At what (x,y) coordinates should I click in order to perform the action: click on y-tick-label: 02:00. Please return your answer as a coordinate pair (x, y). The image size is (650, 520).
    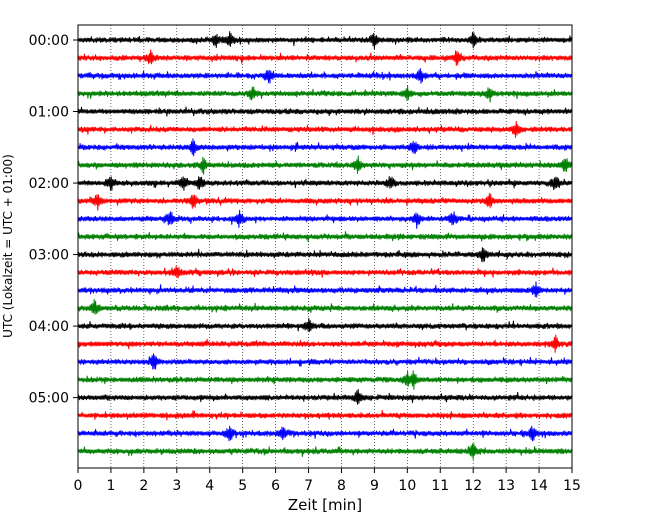
    Looking at the image, I should click on (49, 184).